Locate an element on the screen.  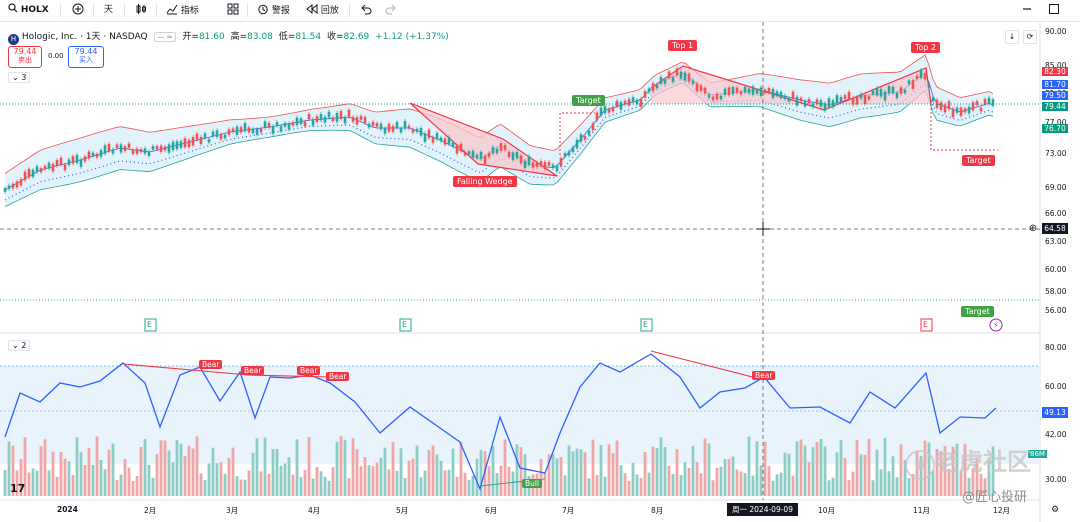
target-label-1: Target is located at coordinates (588, 100).